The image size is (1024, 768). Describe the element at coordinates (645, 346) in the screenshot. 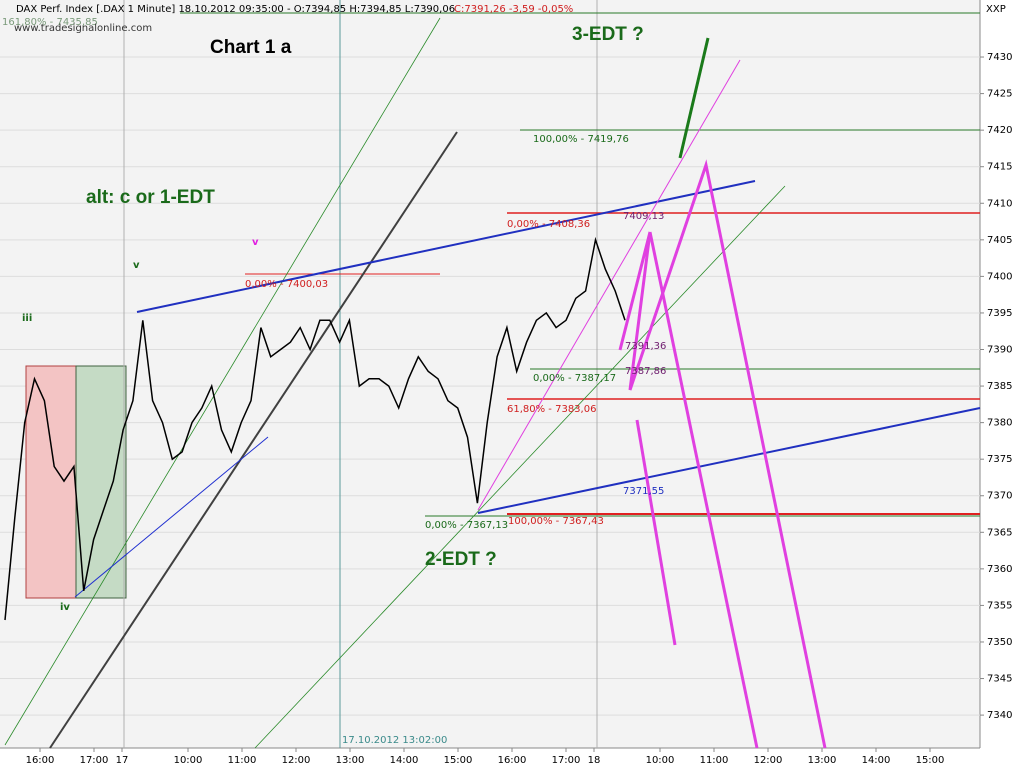

I see `level-label: 7391,36` at that location.